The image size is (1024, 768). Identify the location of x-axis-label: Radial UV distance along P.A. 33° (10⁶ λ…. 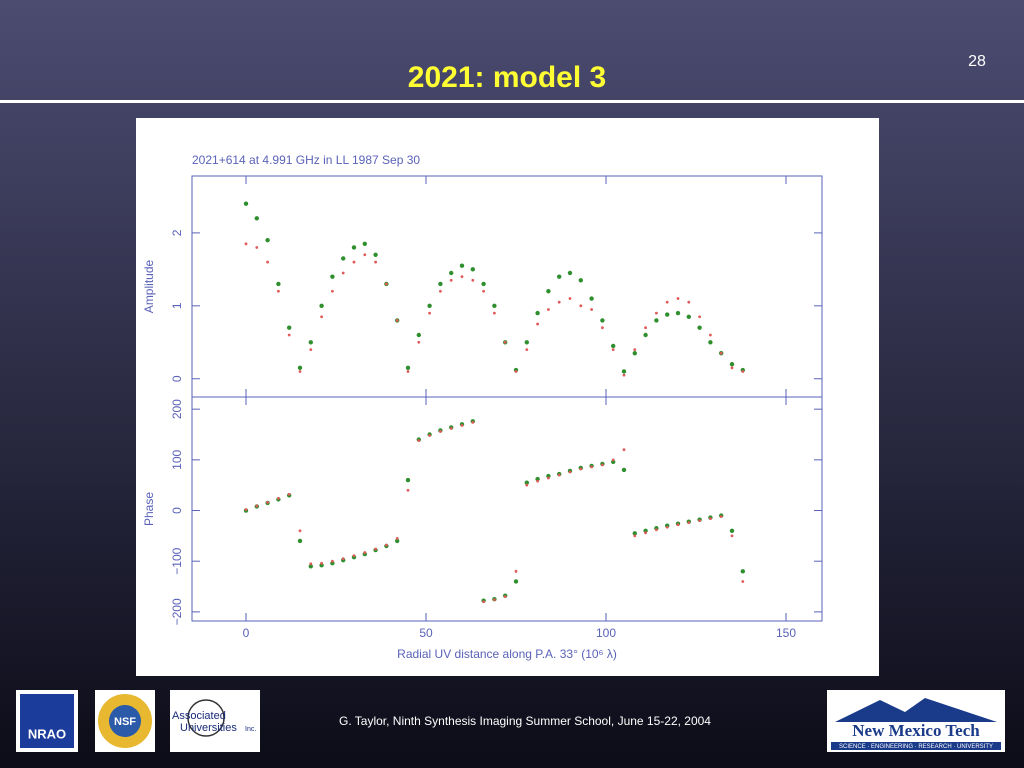
(507, 654).